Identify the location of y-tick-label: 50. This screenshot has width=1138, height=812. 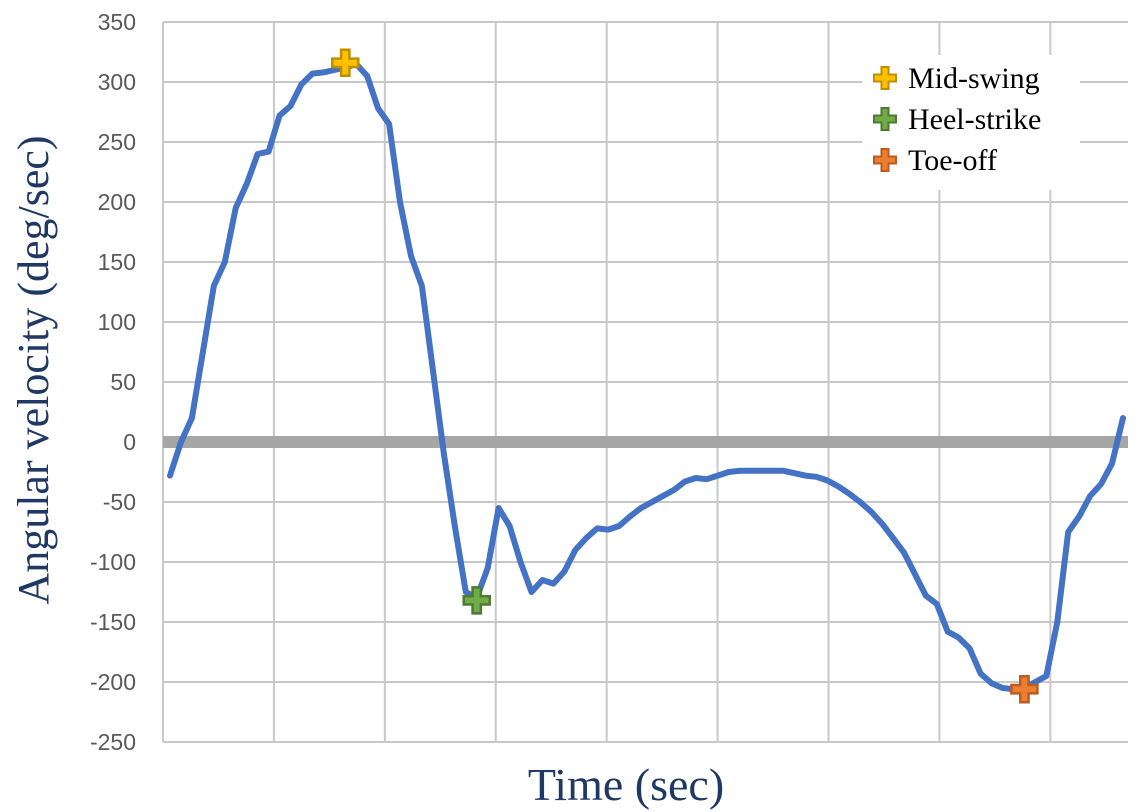
(123, 382).